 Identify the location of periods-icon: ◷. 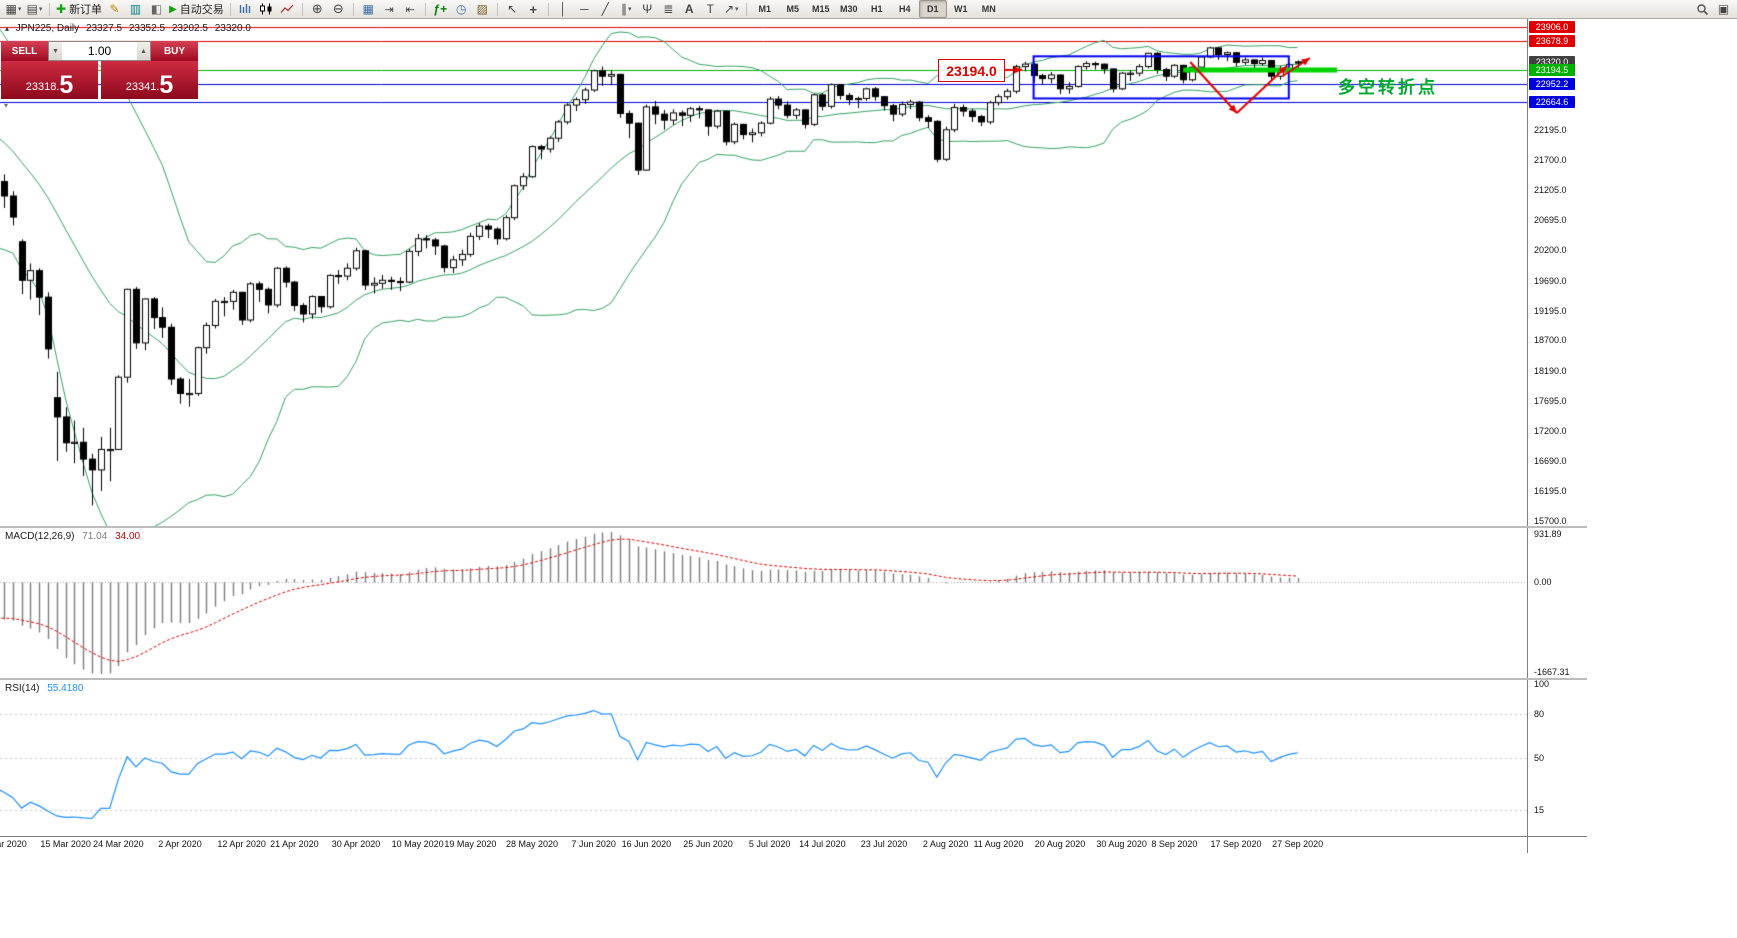
(461, 9).